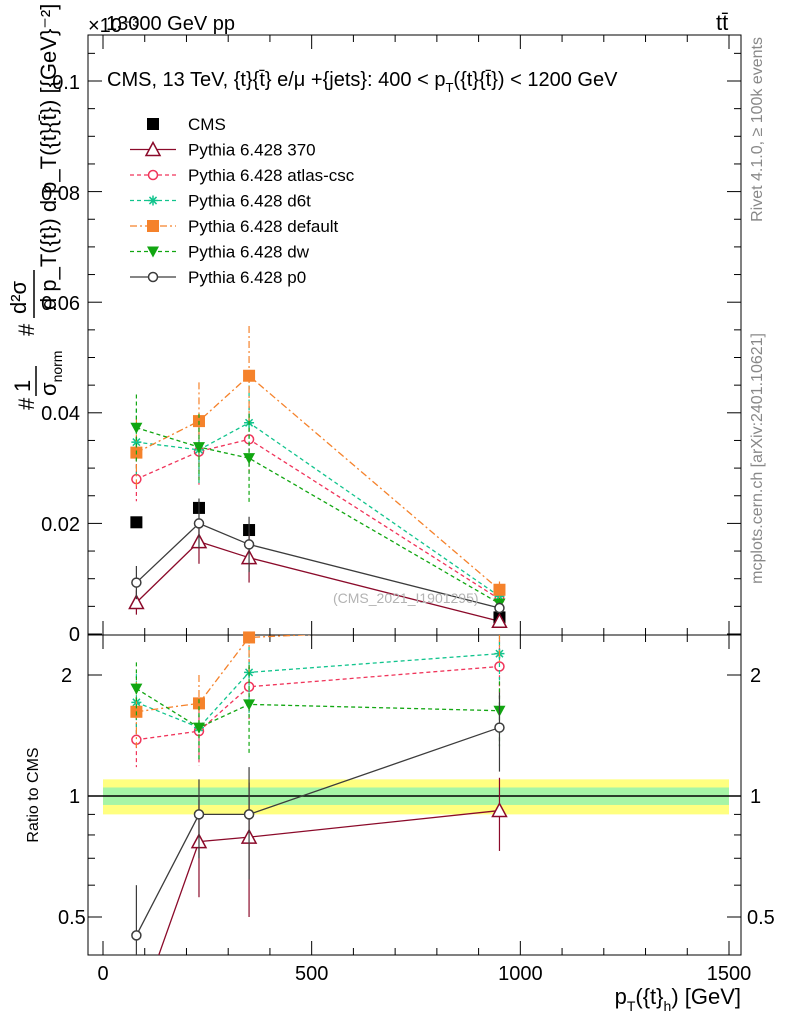 This screenshot has width=786, height=1024. Describe the element at coordinates (113, 26) in the screenshot. I see `exponent-label: ×10⁻³` at that location.